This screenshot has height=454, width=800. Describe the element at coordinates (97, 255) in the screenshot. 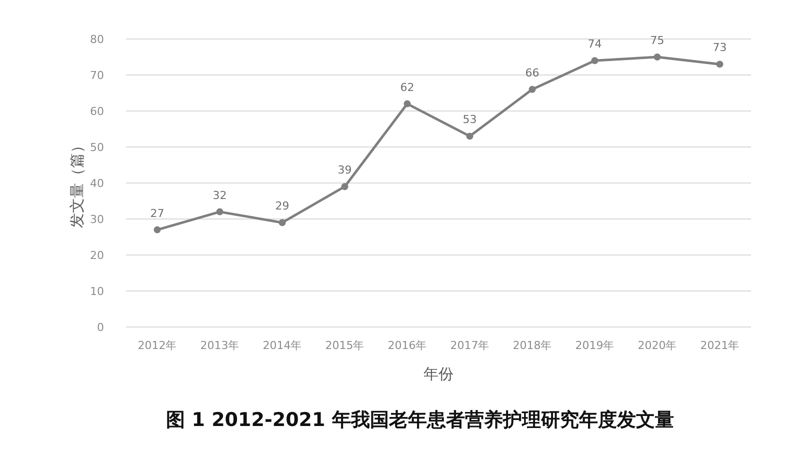

I see `y-tick-label: 20` at that location.